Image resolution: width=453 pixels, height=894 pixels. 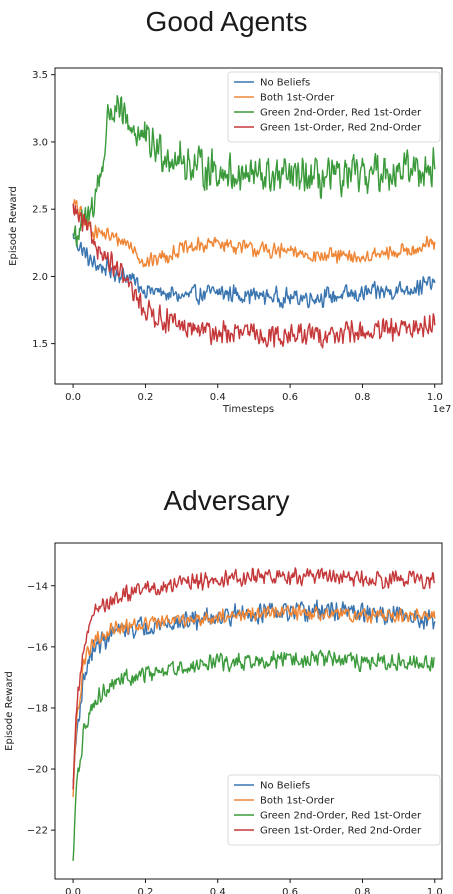 I want to click on y-tick-label: −20, so click(x=37, y=770).